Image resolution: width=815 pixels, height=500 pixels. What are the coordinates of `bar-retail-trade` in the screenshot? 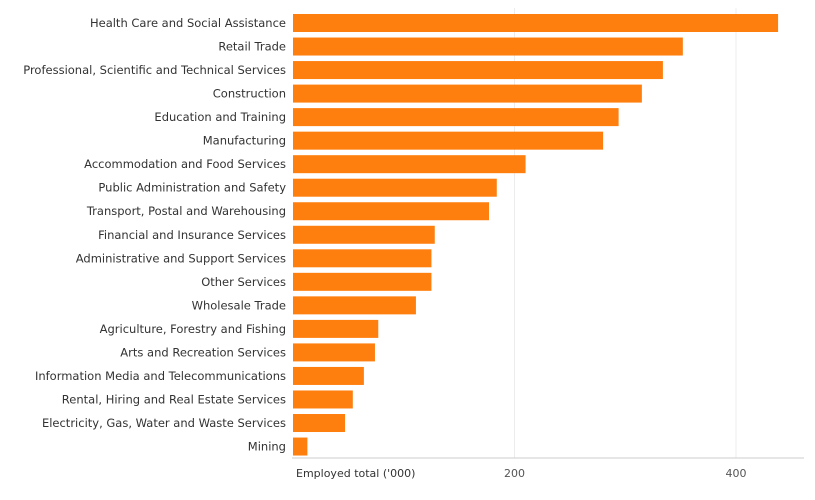 It's located at (488, 46).